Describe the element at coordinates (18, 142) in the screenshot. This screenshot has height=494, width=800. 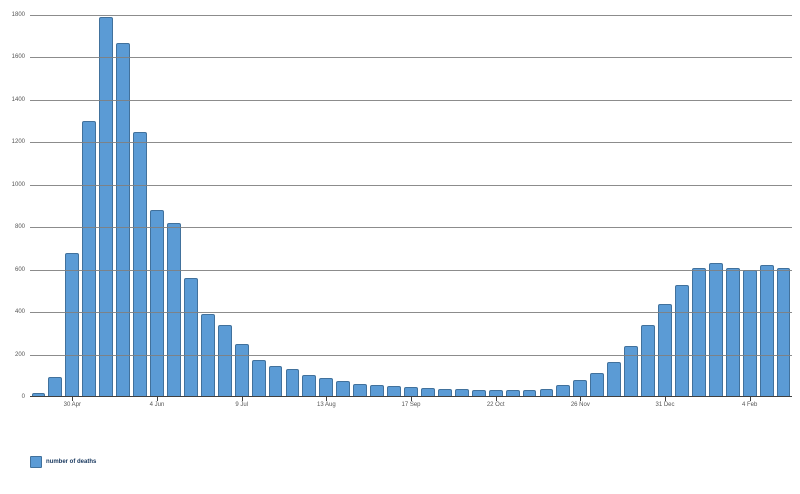
I see `y-tick-label: 1200` at that location.